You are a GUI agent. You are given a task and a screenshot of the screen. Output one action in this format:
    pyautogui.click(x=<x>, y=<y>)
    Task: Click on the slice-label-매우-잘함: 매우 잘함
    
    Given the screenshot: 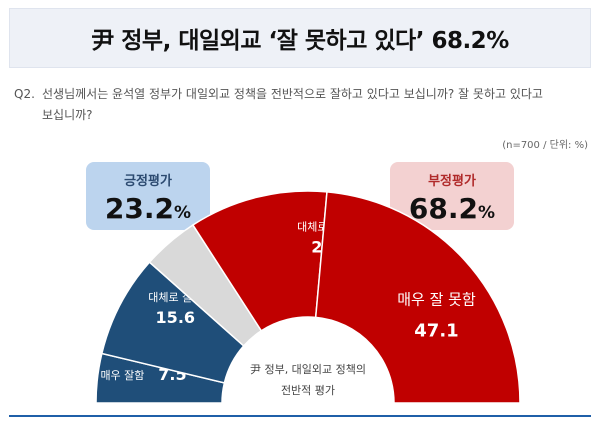 What is the action you would take?
    pyautogui.click(x=122, y=375)
    